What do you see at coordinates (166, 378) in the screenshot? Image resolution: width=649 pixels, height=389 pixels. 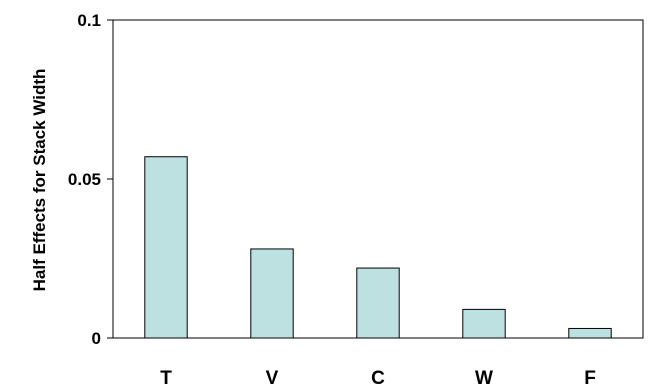 I see `x-tick-label: T` at bounding box center [166, 378].